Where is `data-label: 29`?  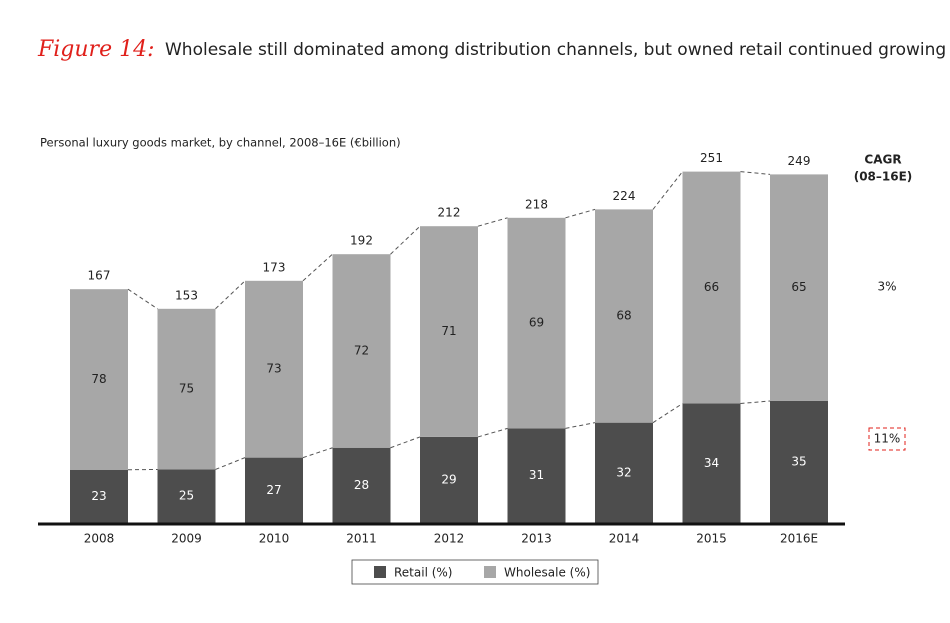 data-label: 29 is located at coordinates (448, 479).